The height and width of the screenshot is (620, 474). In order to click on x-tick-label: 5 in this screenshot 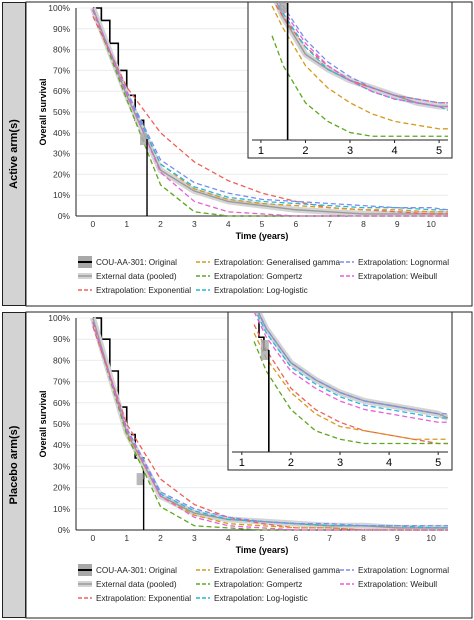, I will do `click(262, 224)`.